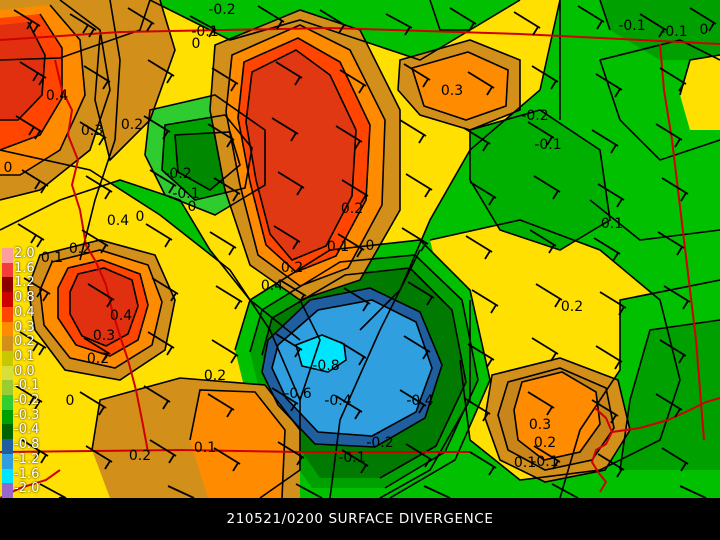 This screenshot has width=720, height=540. I want to click on state-line-south, so click(235, 450).